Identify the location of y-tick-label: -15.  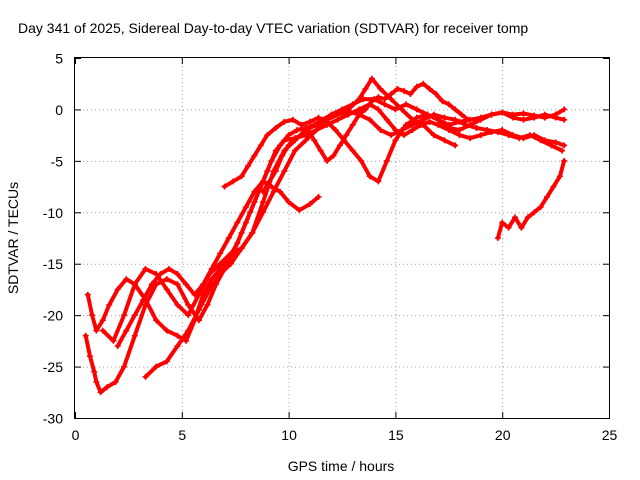
(53, 264).